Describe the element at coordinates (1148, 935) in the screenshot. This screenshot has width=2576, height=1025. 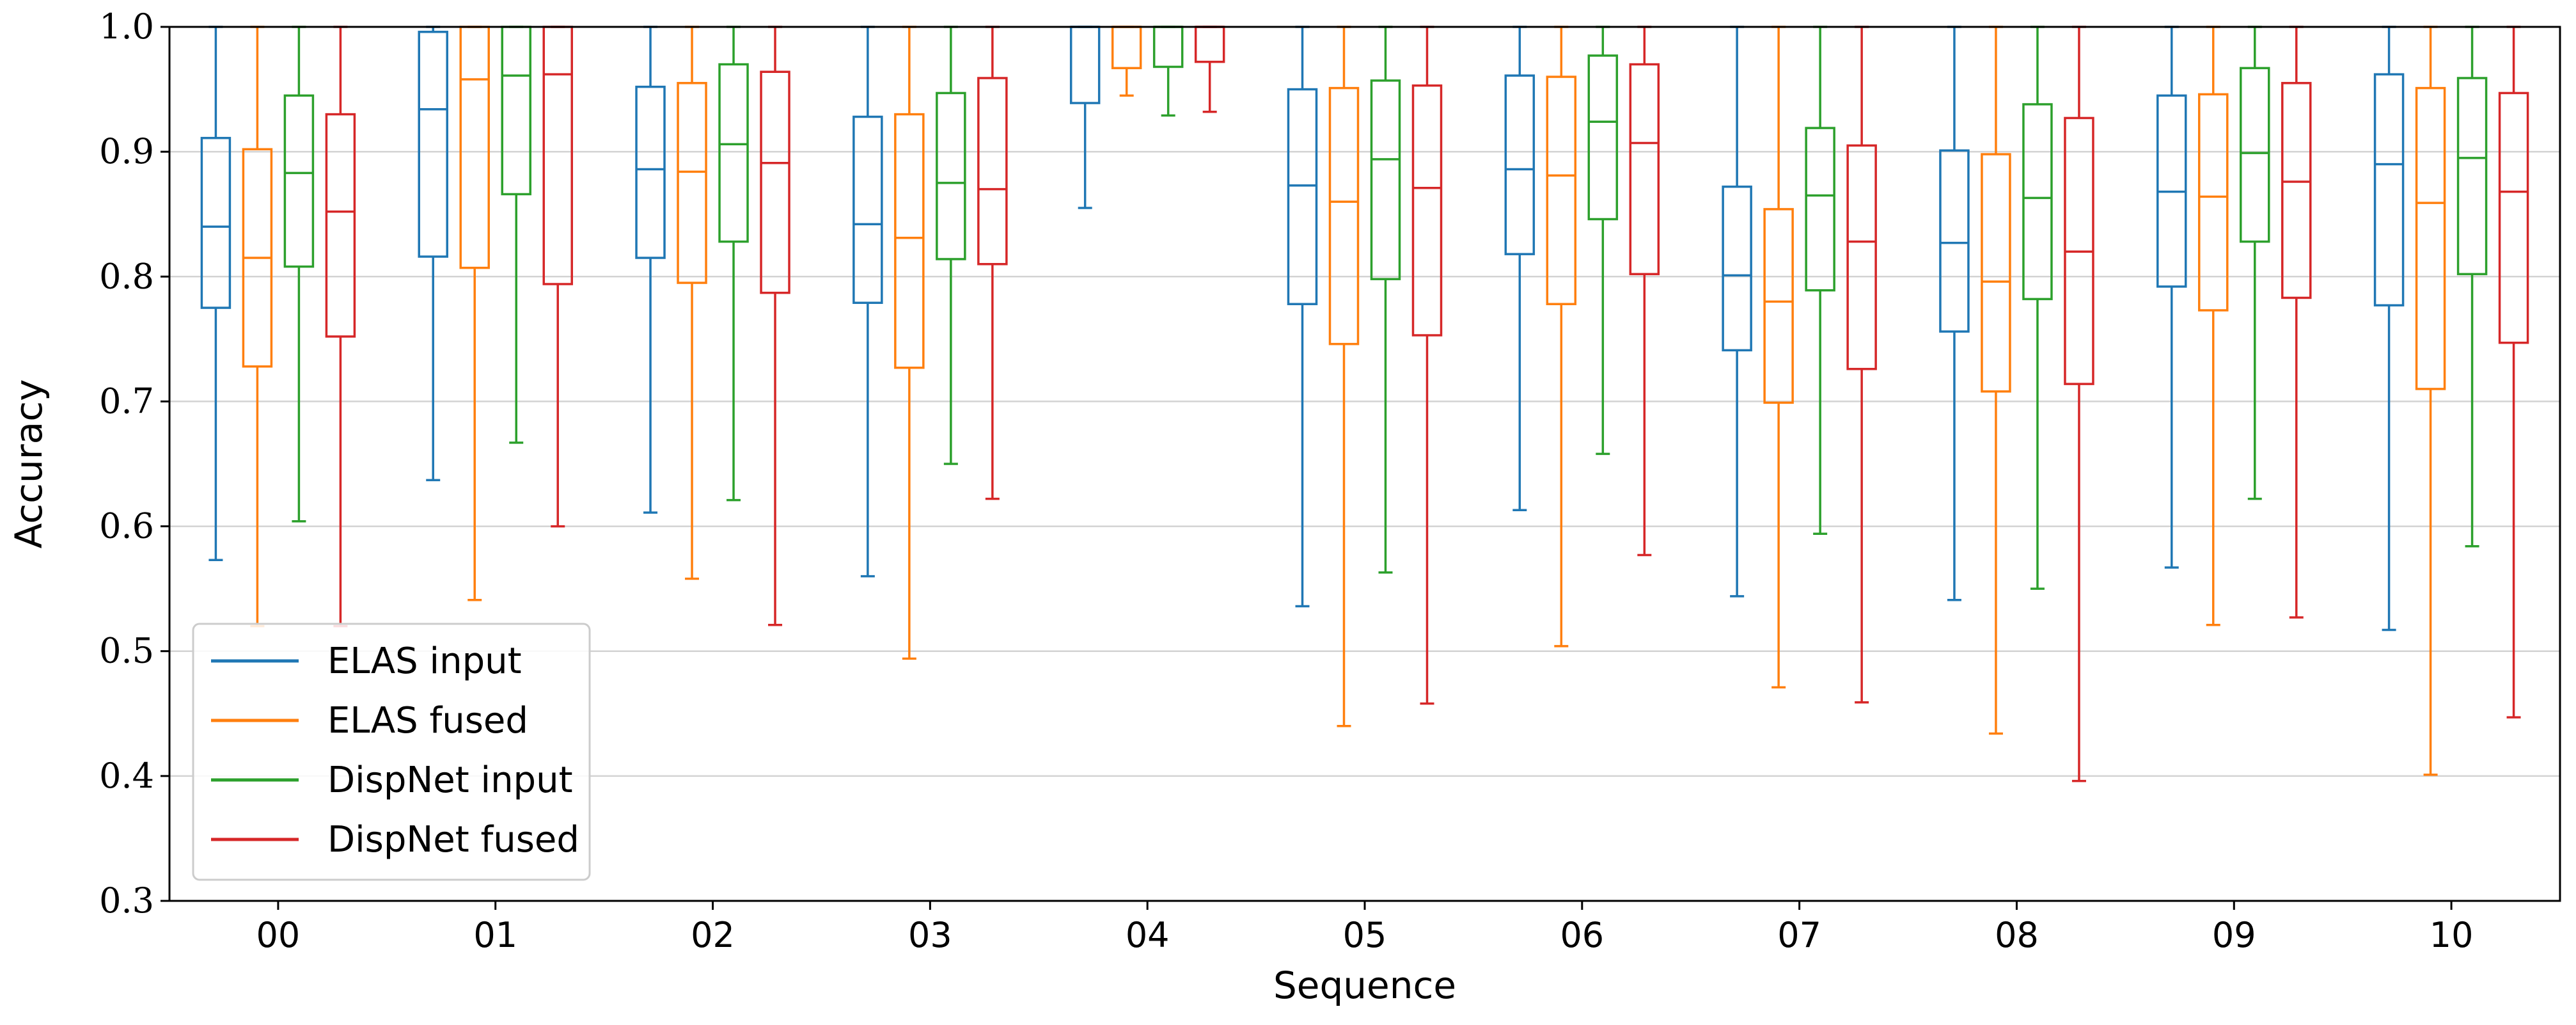
I see `x-tick-label: 04` at that location.